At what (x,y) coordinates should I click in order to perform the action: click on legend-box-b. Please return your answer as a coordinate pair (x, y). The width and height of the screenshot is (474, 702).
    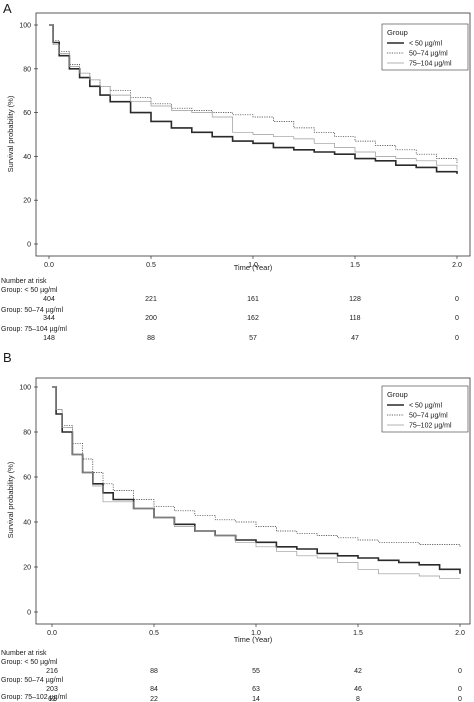
    Looking at the image, I should click on (425, 409).